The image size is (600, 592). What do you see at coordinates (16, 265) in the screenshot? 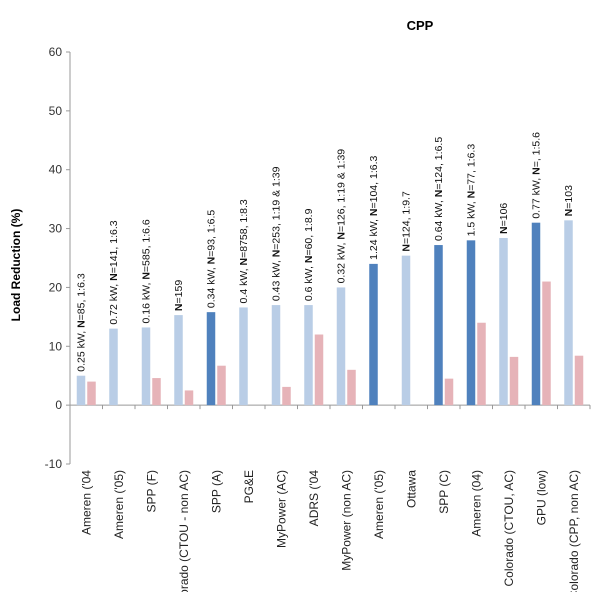
I see `y-axis-label: Load Reduction (%)` at bounding box center [16, 265].